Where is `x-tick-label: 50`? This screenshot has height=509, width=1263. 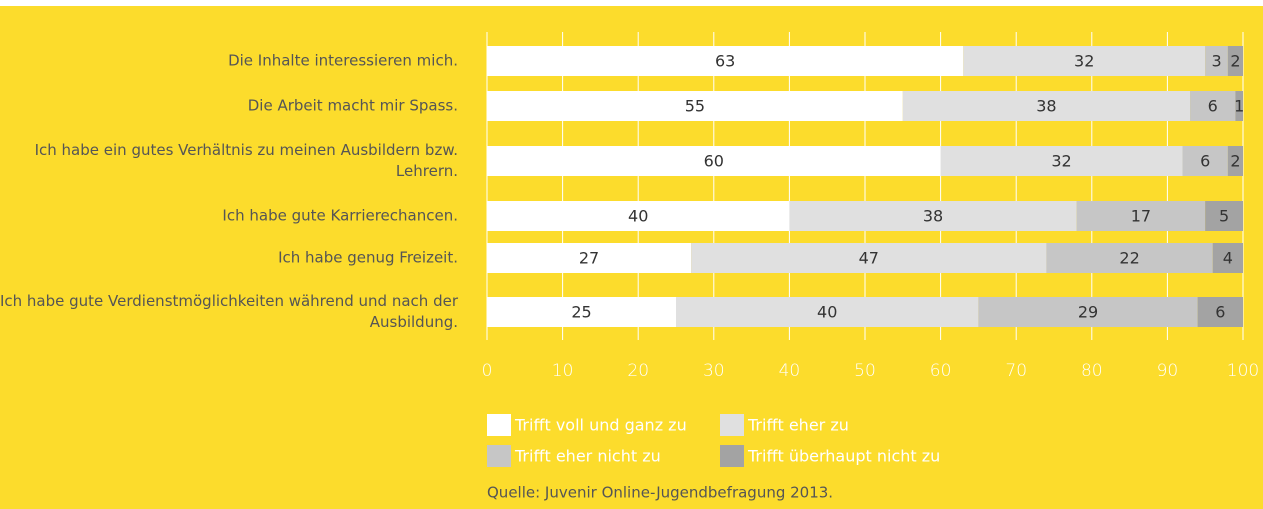
x-tick-label: 50 is located at coordinates (865, 371).